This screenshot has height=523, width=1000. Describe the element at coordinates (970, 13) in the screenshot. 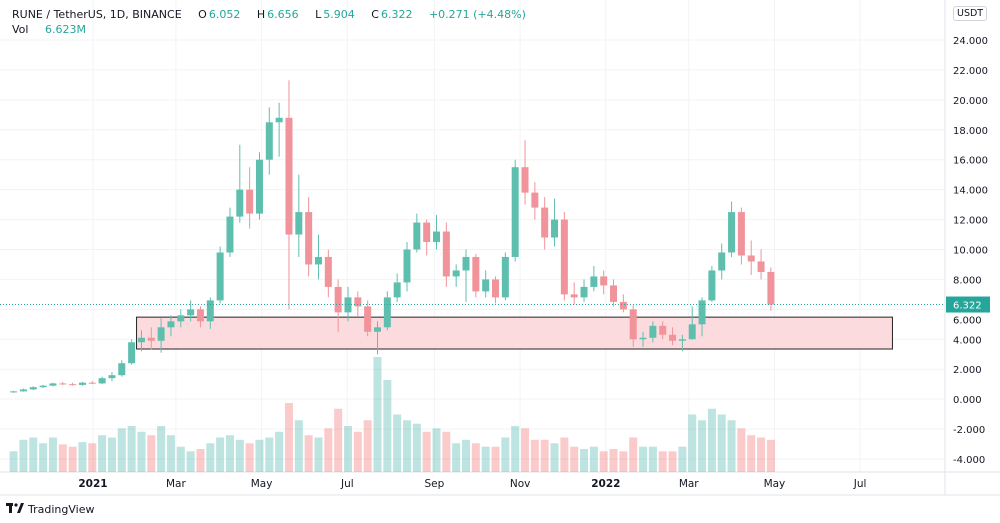

I see `currency-button: USDT` at that location.